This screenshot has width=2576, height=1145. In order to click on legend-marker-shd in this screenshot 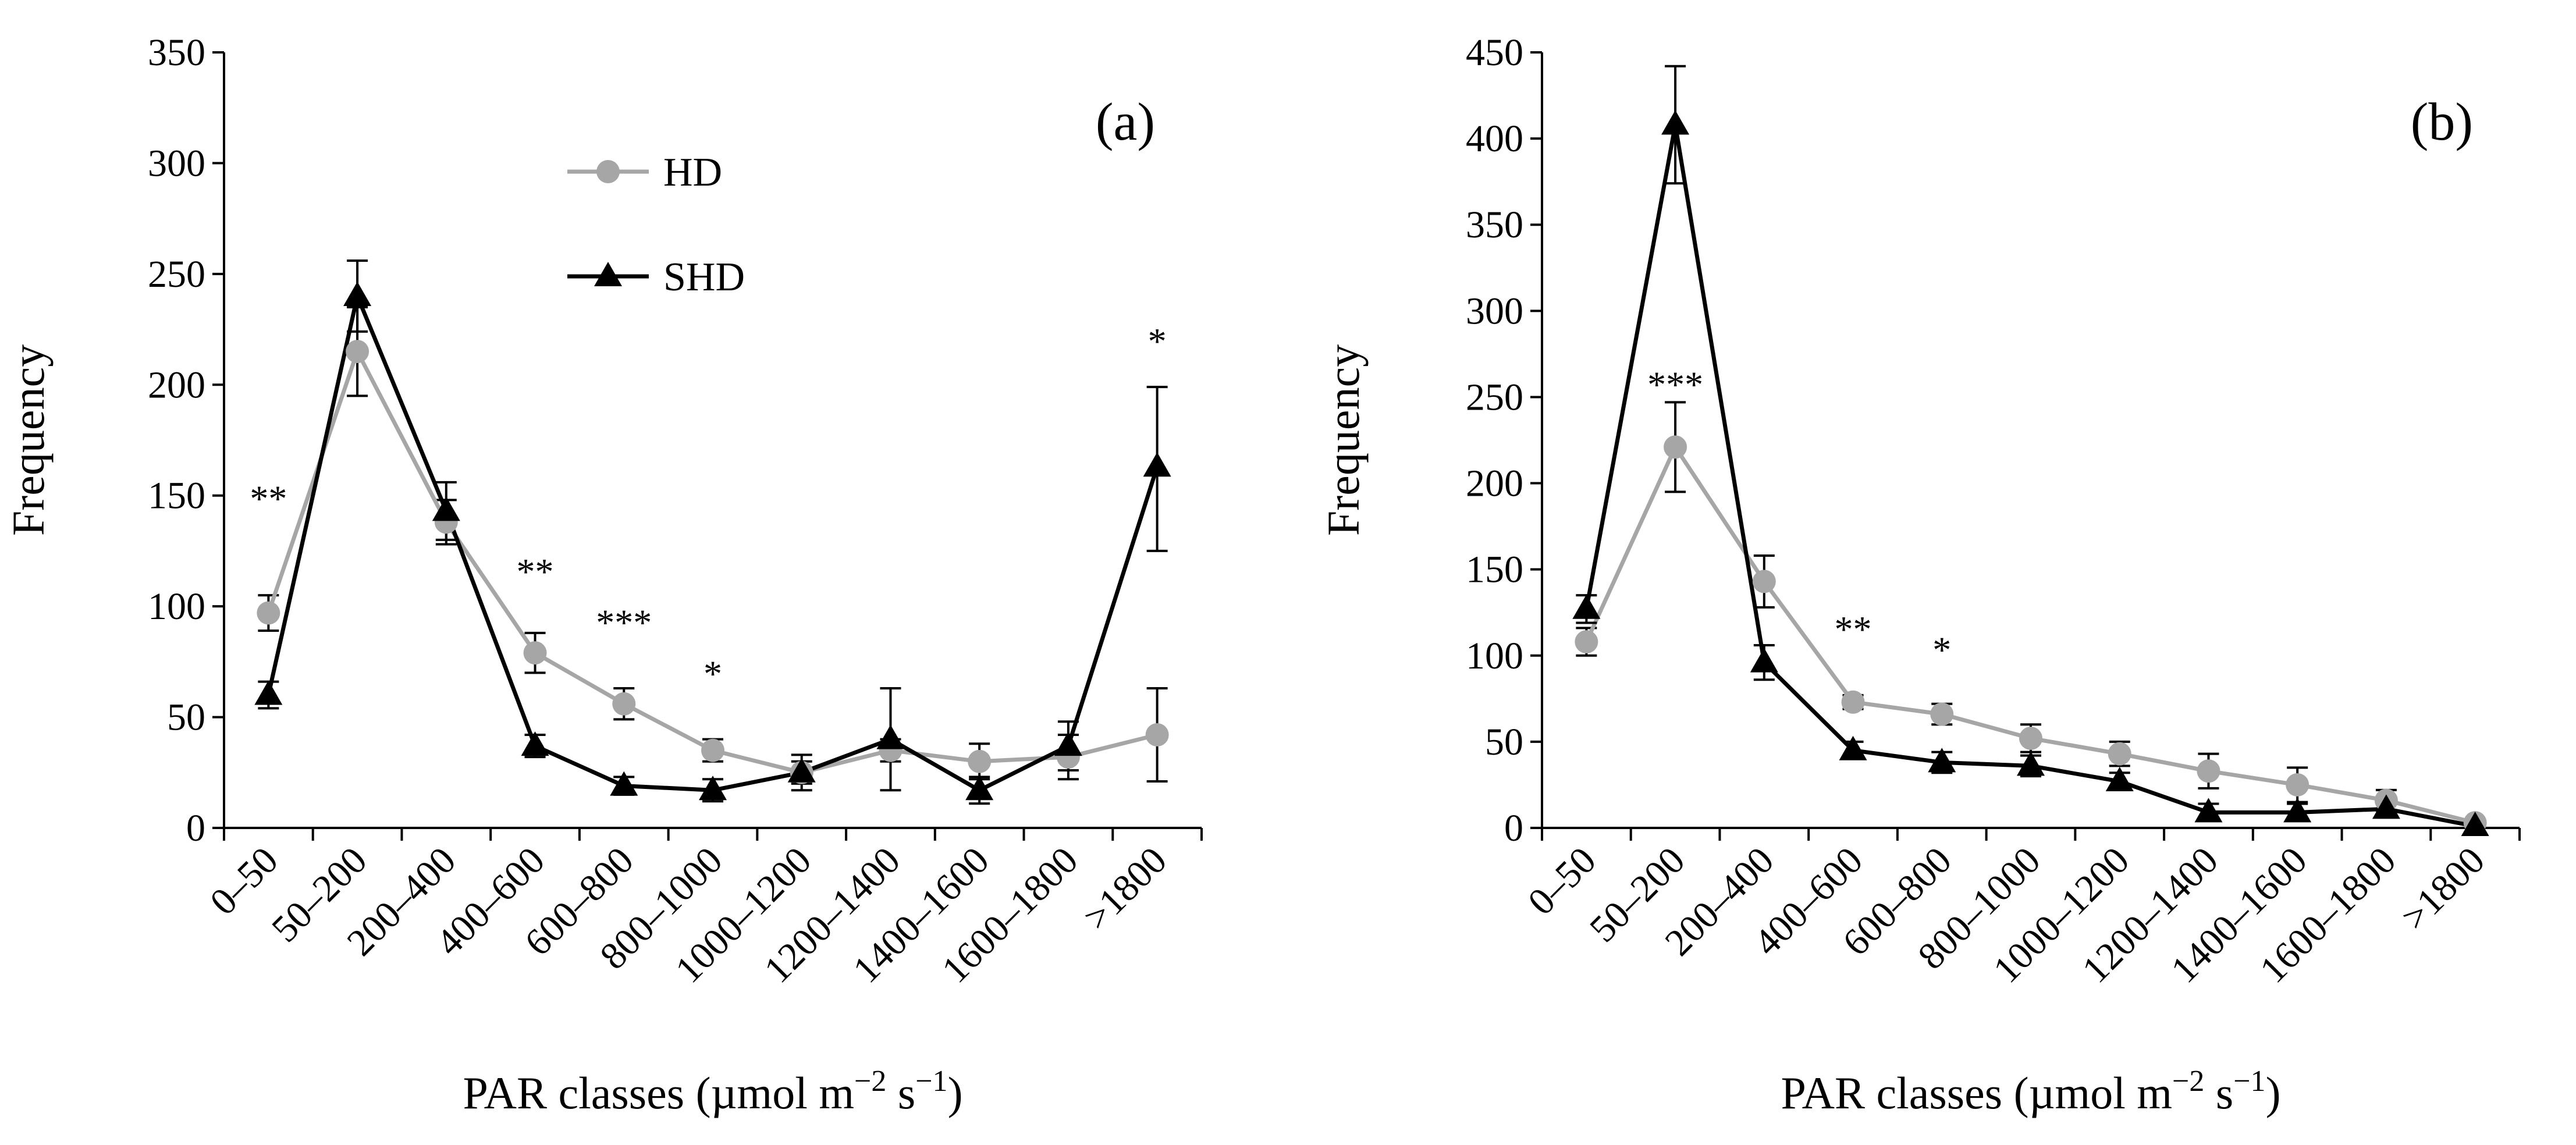, I will do `click(608, 274)`.